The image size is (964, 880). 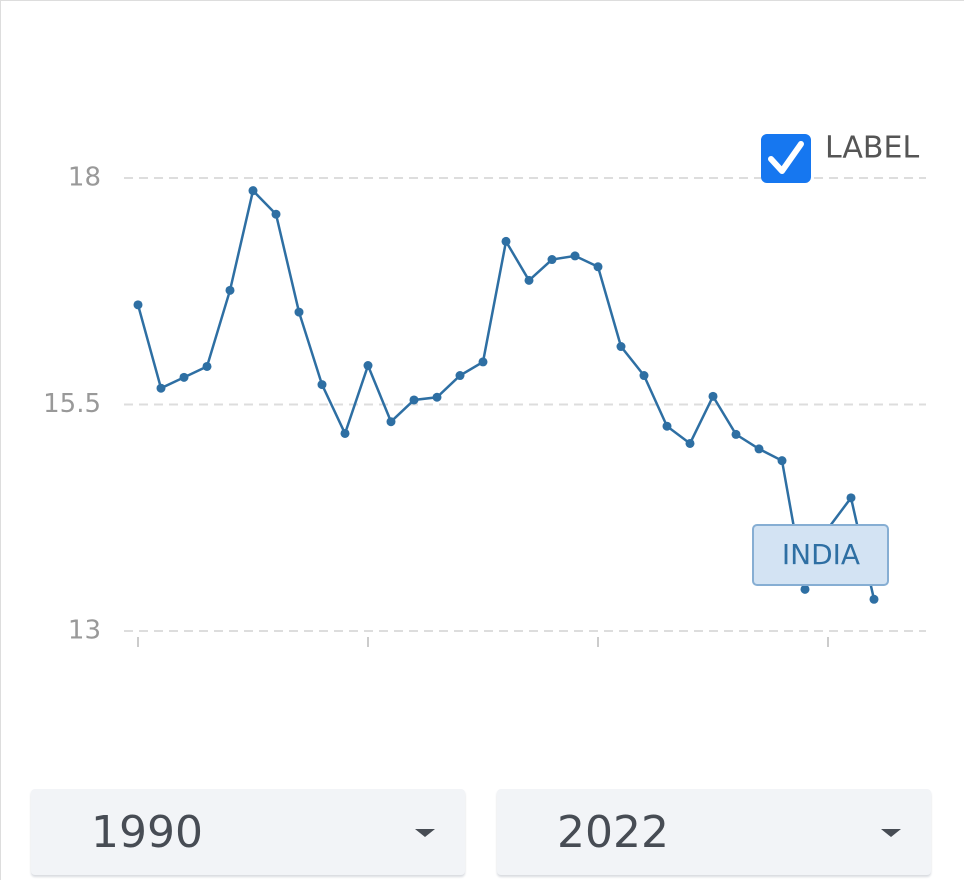 What do you see at coordinates (84, 631) in the screenshot?
I see `y-tick-label: 13` at bounding box center [84, 631].